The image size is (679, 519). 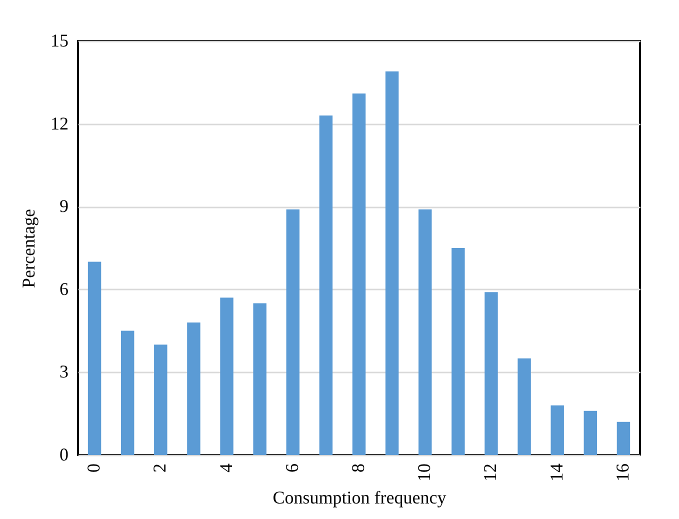 What do you see at coordinates (160, 468) in the screenshot?
I see `x-tick-label: 2` at bounding box center [160, 468].